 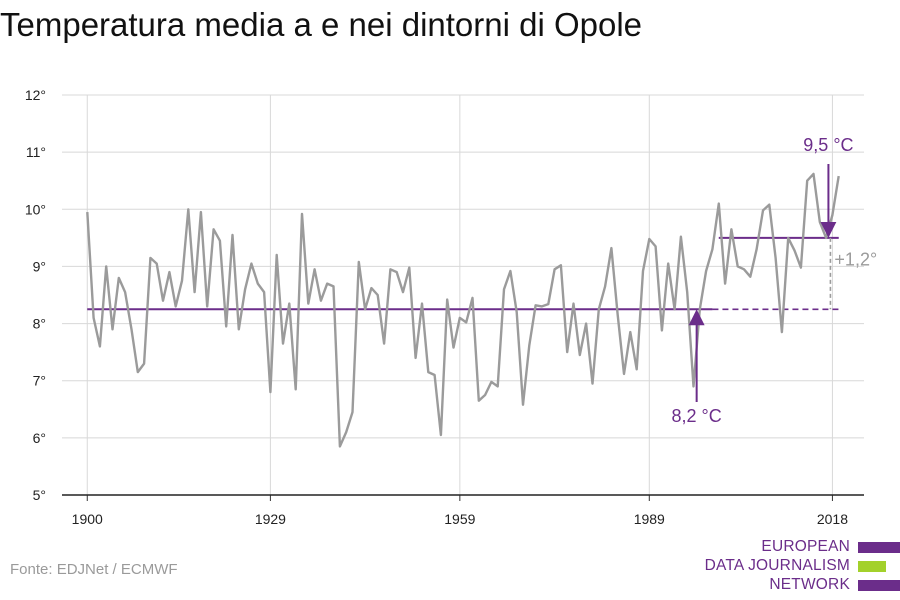 What do you see at coordinates (35, 209) in the screenshot?
I see `y-tick-label: 10°` at bounding box center [35, 209].